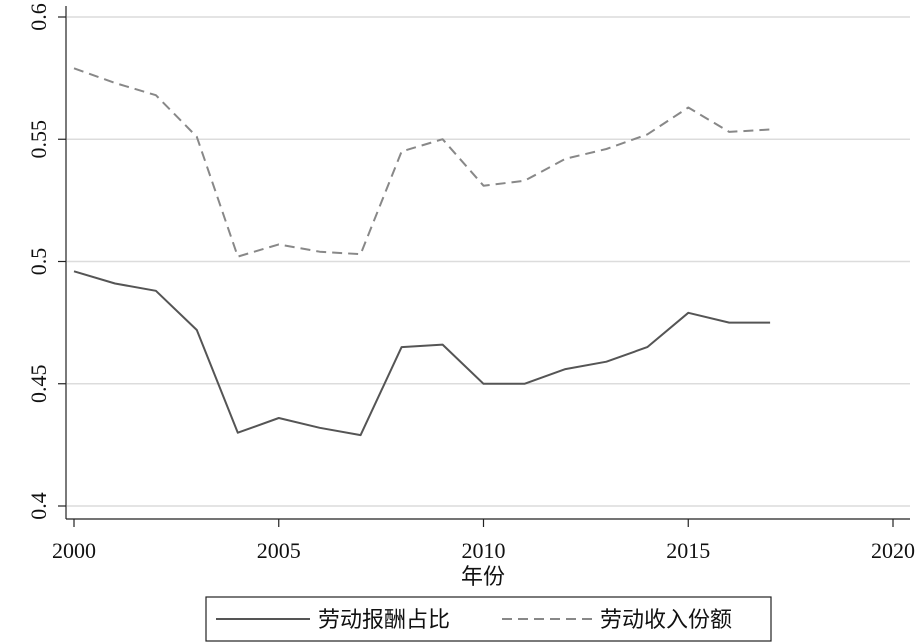 This screenshot has width=921, height=644. I want to click on y-tick-label: 0.4, so click(38, 506).